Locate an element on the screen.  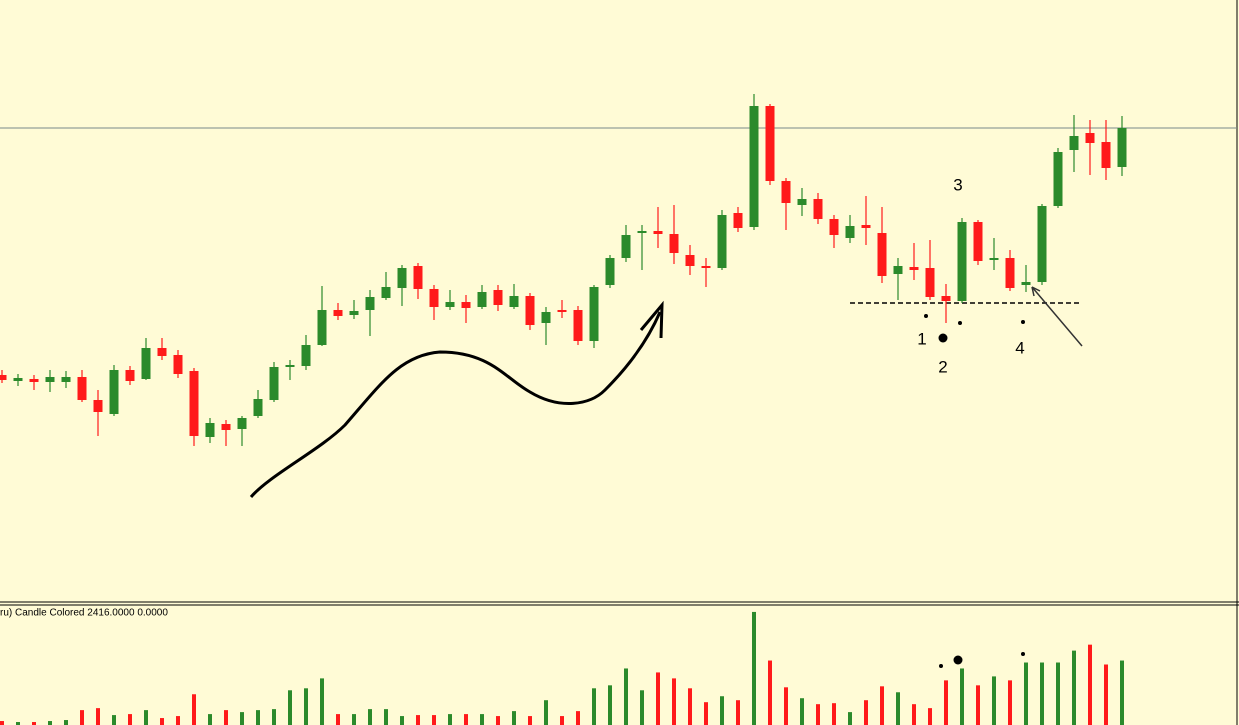
indicator-label: ru) Candle Colored 2416.0000 0.0000 is located at coordinates (84, 613).